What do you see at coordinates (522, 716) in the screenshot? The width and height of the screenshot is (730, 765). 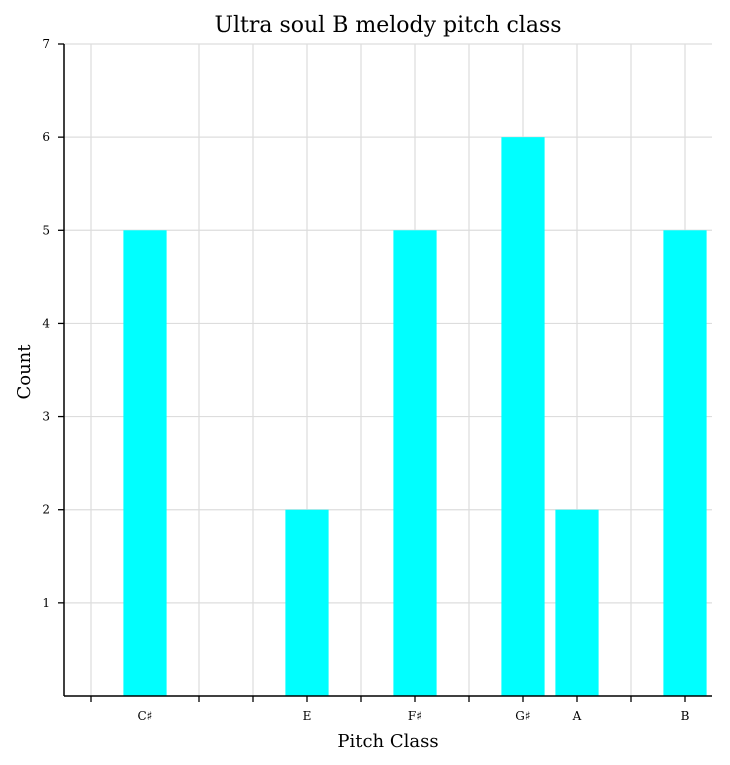 I see `x-tick-label: G♯` at bounding box center [522, 716].